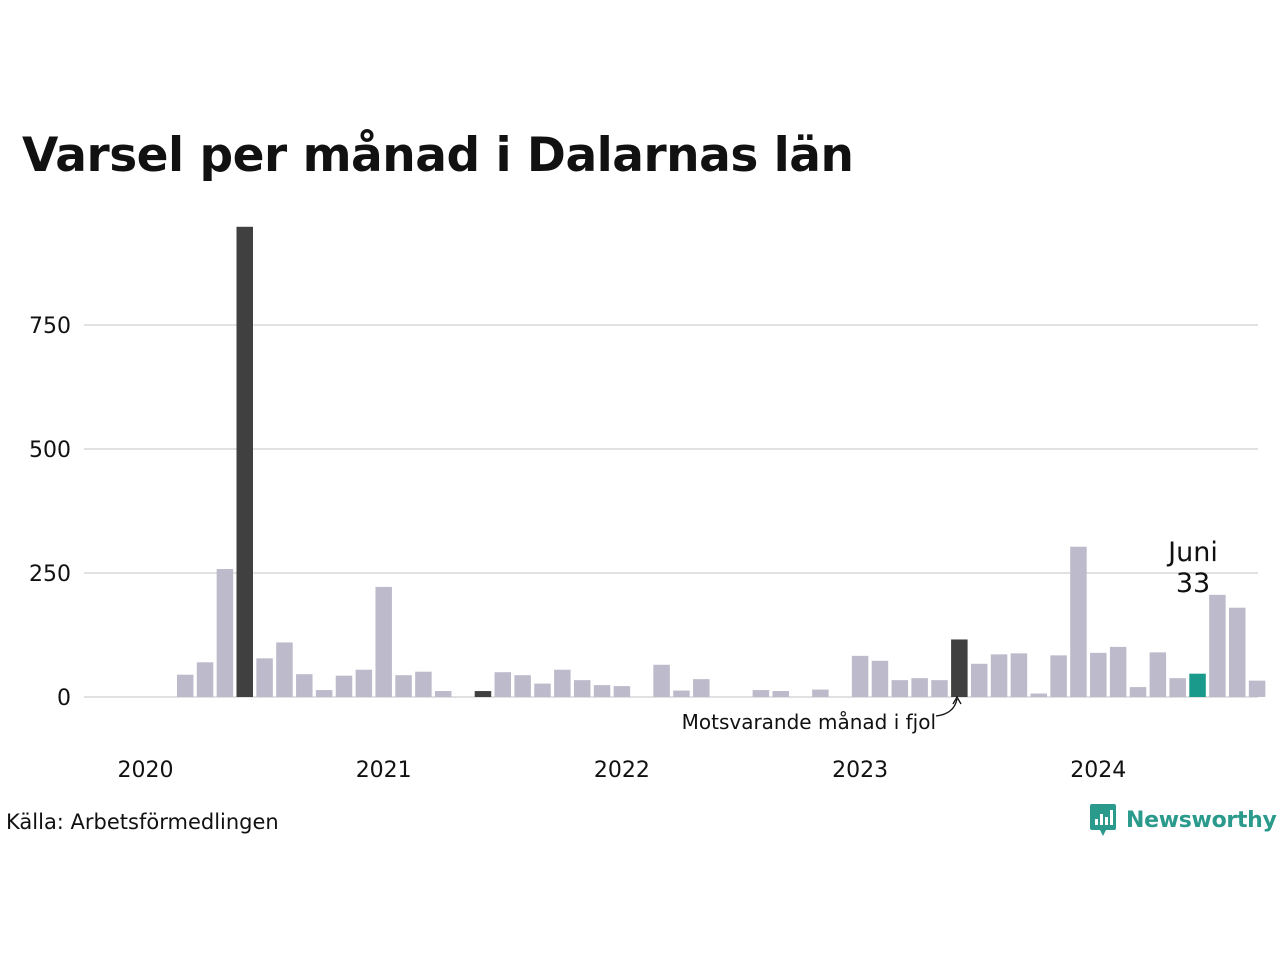 The width and height of the screenshot is (1280, 960). I want to click on brand-logo: Newsworthy, so click(1182, 820).